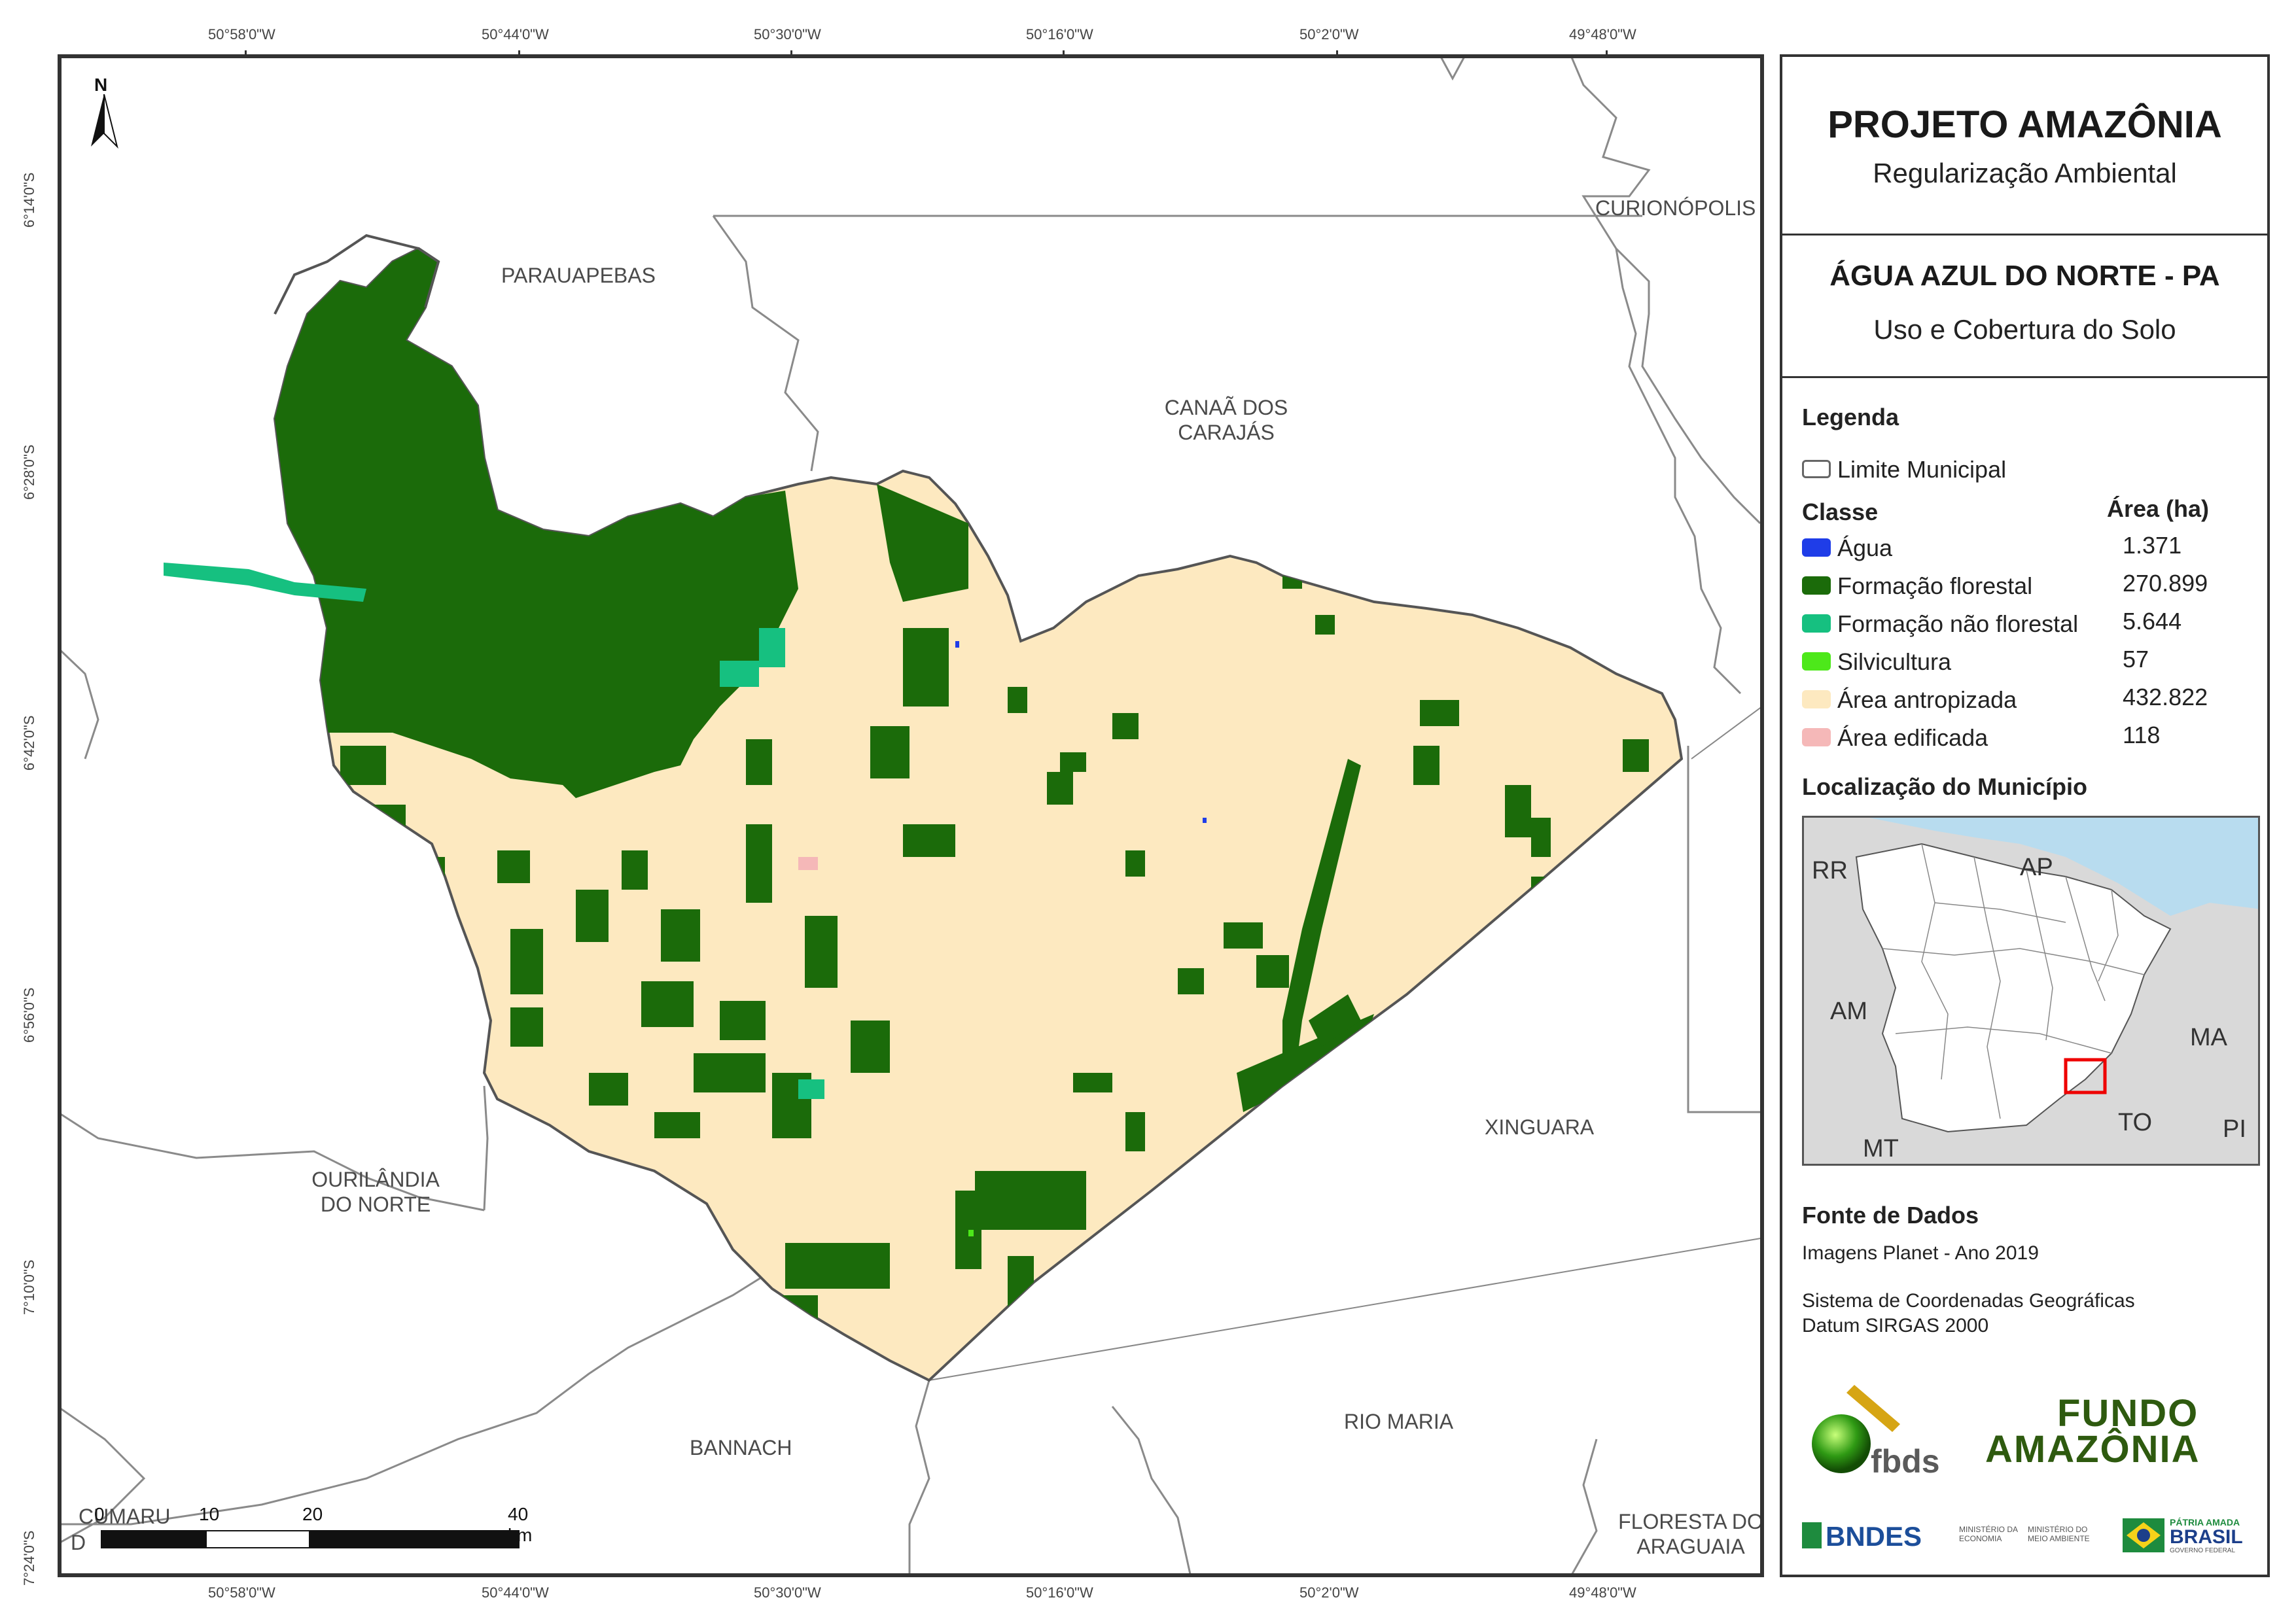 The width and height of the screenshot is (2296, 1623). I want to click on state-ma: MA, so click(2209, 1037).